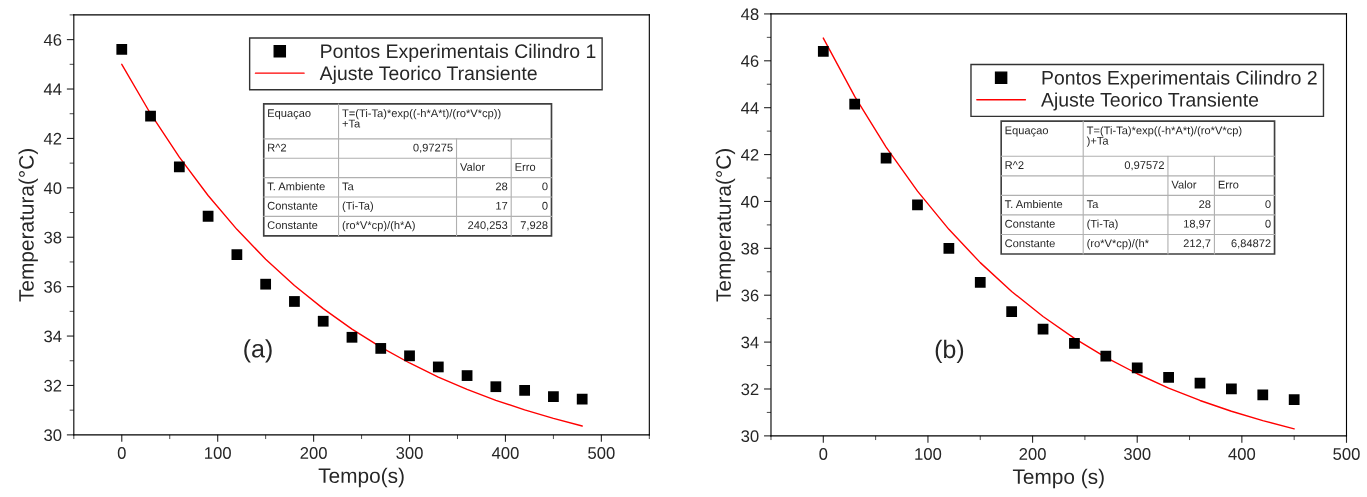 The height and width of the screenshot is (497, 1367). Describe the element at coordinates (378, 226) in the screenshot. I see `annotation: (ro*V*cp)/(h*A)` at that location.